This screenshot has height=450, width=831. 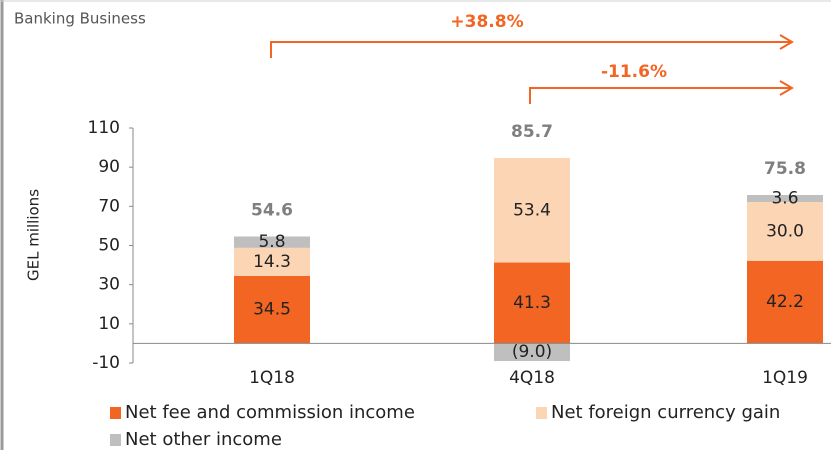 I want to click on value-label: 3.6, so click(x=784, y=199).